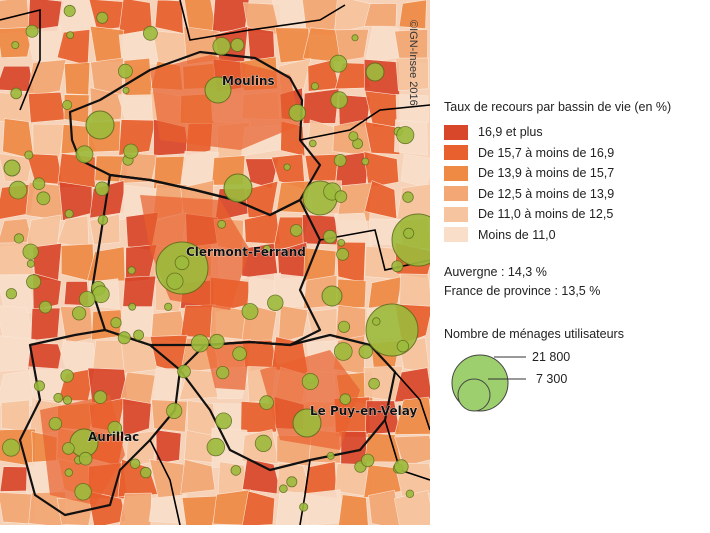 Image resolution: width=710 pixels, height=533 pixels. What do you see at coordinates (575, 153) in the screenshot?
I see `legend-class-row: De 15,7 à moins de 16,9` at bounding box center [575, 153].